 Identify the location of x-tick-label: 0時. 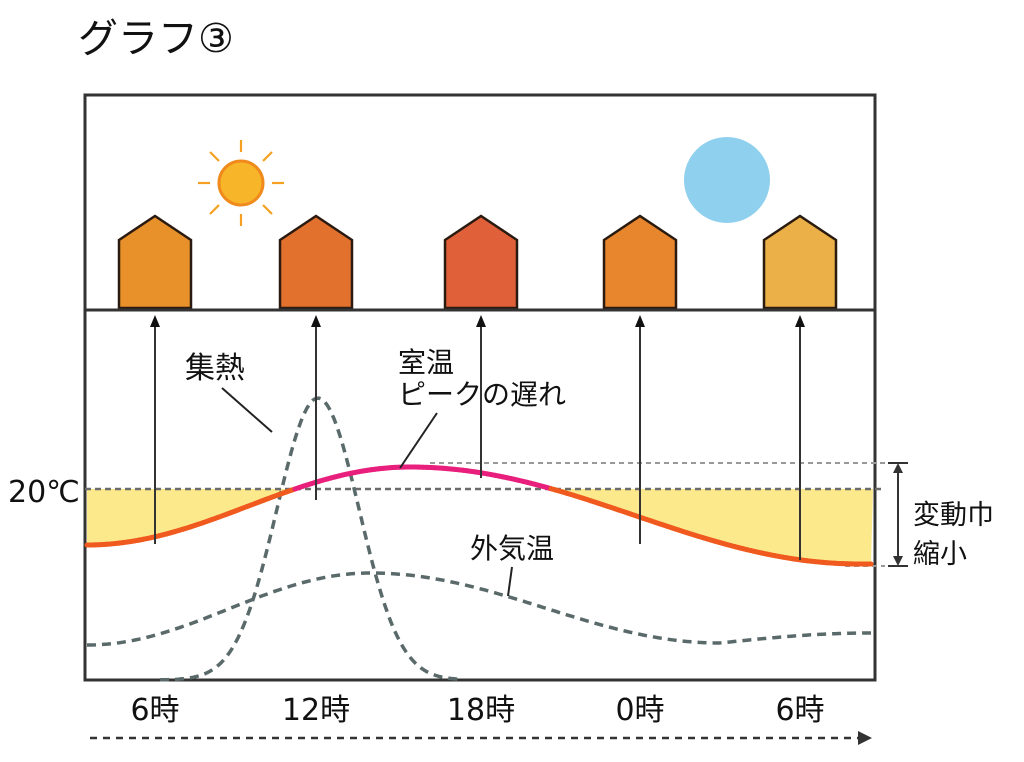
(639, 710).